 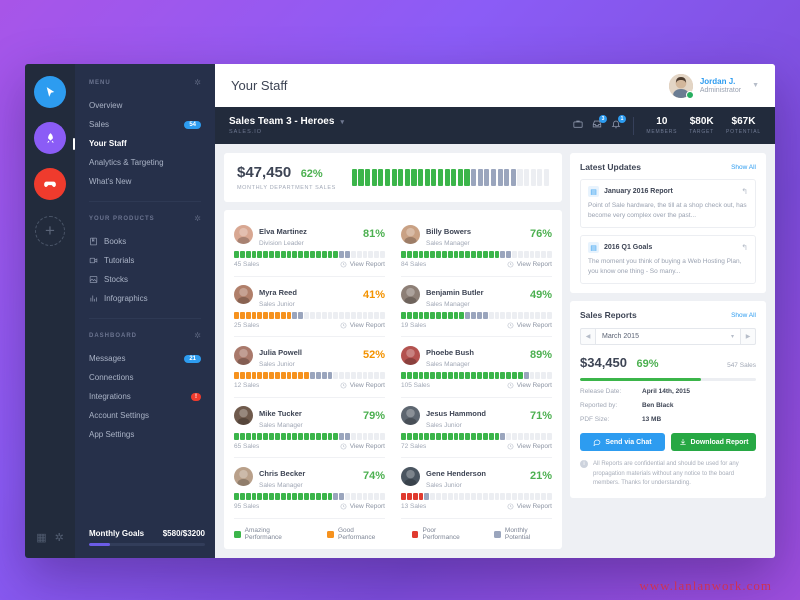 What do you see at coordinates (343, 385) in the screenshot?
I see `clock-icon` at bounding box center [343, 385].